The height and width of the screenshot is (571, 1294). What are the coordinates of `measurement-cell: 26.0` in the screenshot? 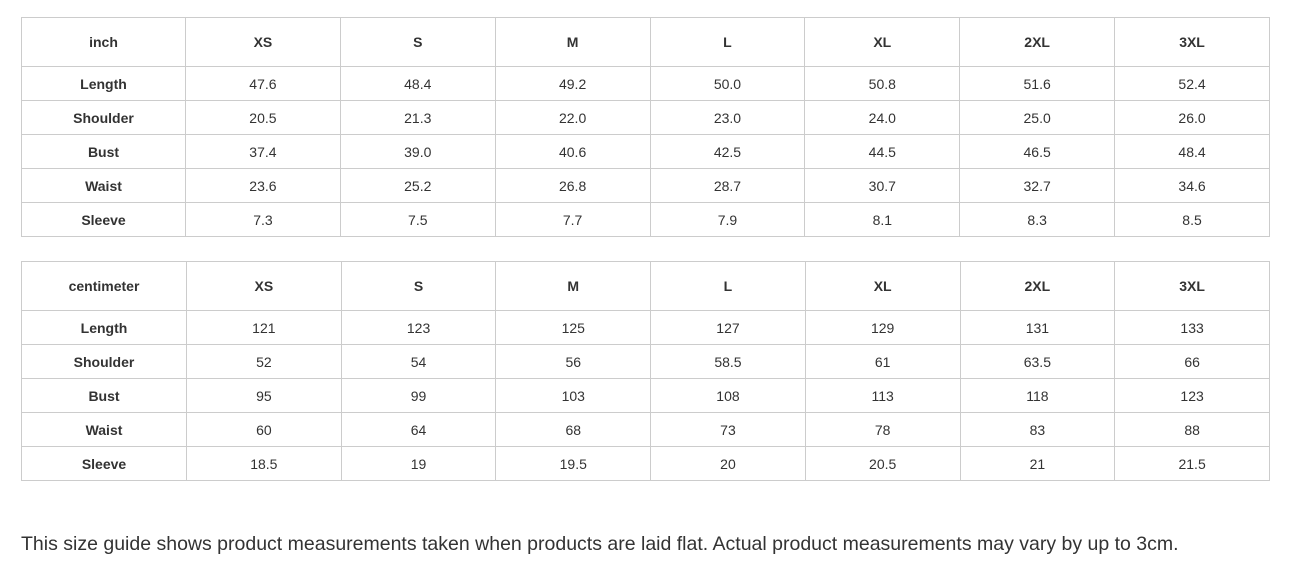 It's located at (1192, 117).